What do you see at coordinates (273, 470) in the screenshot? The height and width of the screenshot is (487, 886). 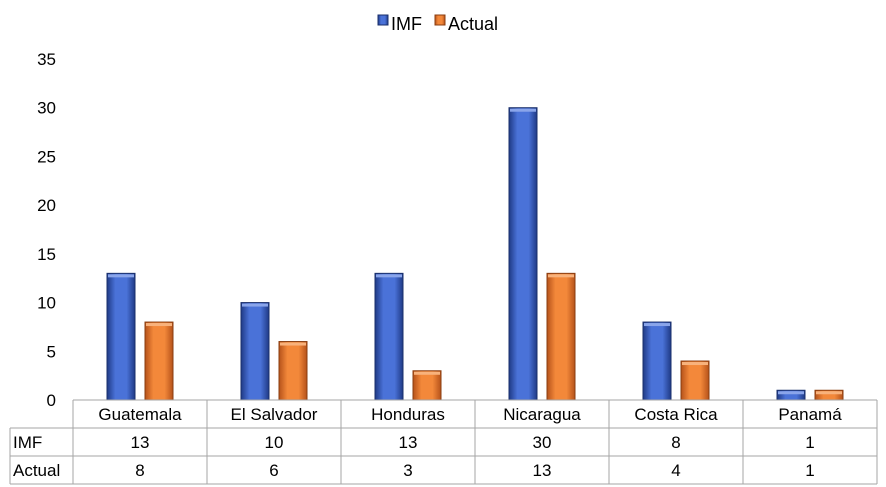 I see `data-label: 6` at bounding box center [273, 470].